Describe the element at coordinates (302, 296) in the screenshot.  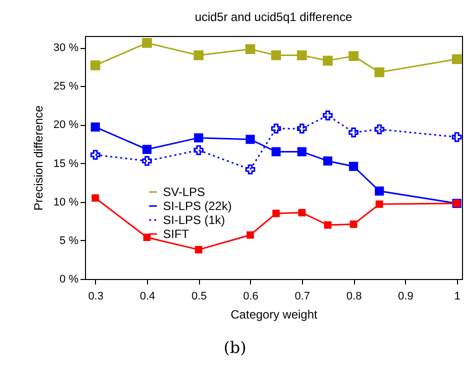
I see `x-tick-label: 0.7` at that location.